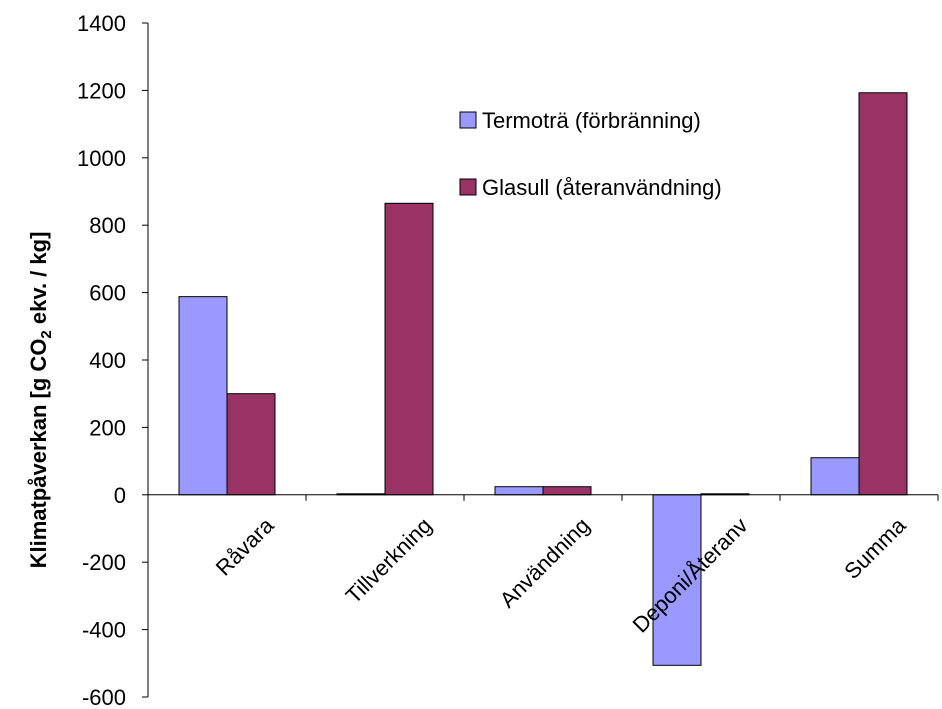 The height and width of the screenshot is (709, 942). I want to click on y-tick-labels-group: -600 -400 -200 0 200 400 600 800 1000 1200 1400, so click(101, 360).